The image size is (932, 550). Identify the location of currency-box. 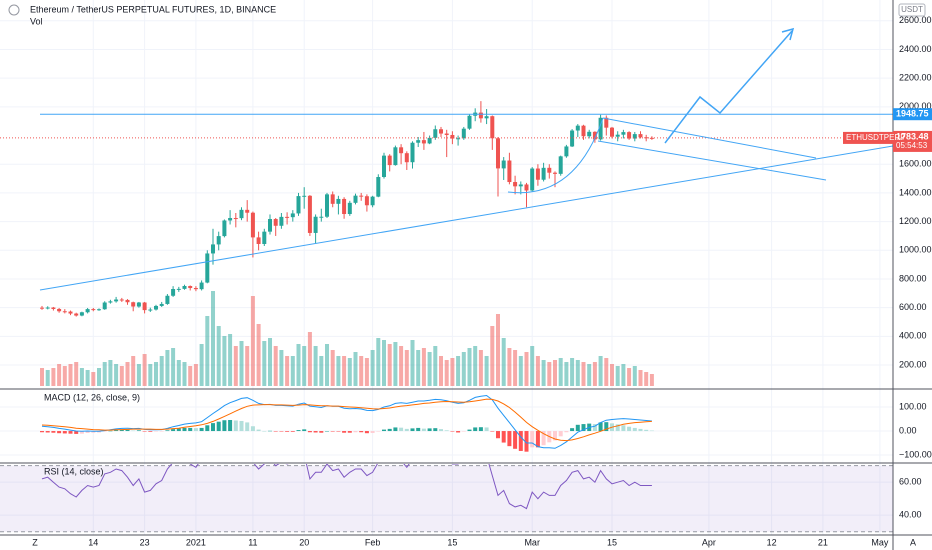
(912, 10).